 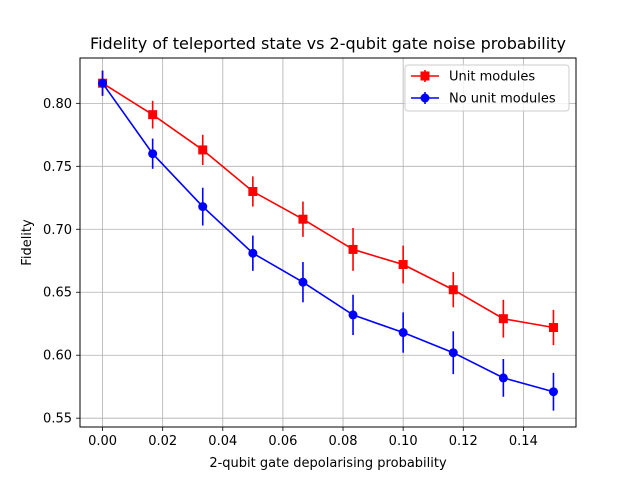 I want to click on x-tick-label: 0.02, so click(x=162, y=441).